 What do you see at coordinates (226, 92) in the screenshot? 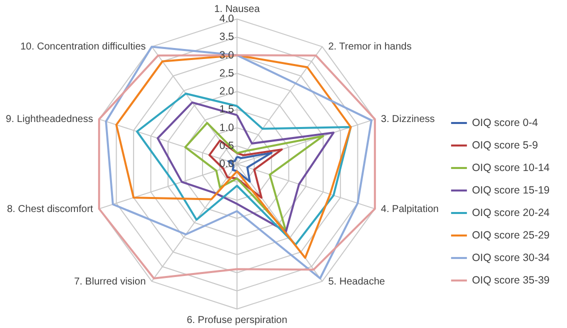
I see `y-tick-label: 2.0` at bounding box center [226, 92].